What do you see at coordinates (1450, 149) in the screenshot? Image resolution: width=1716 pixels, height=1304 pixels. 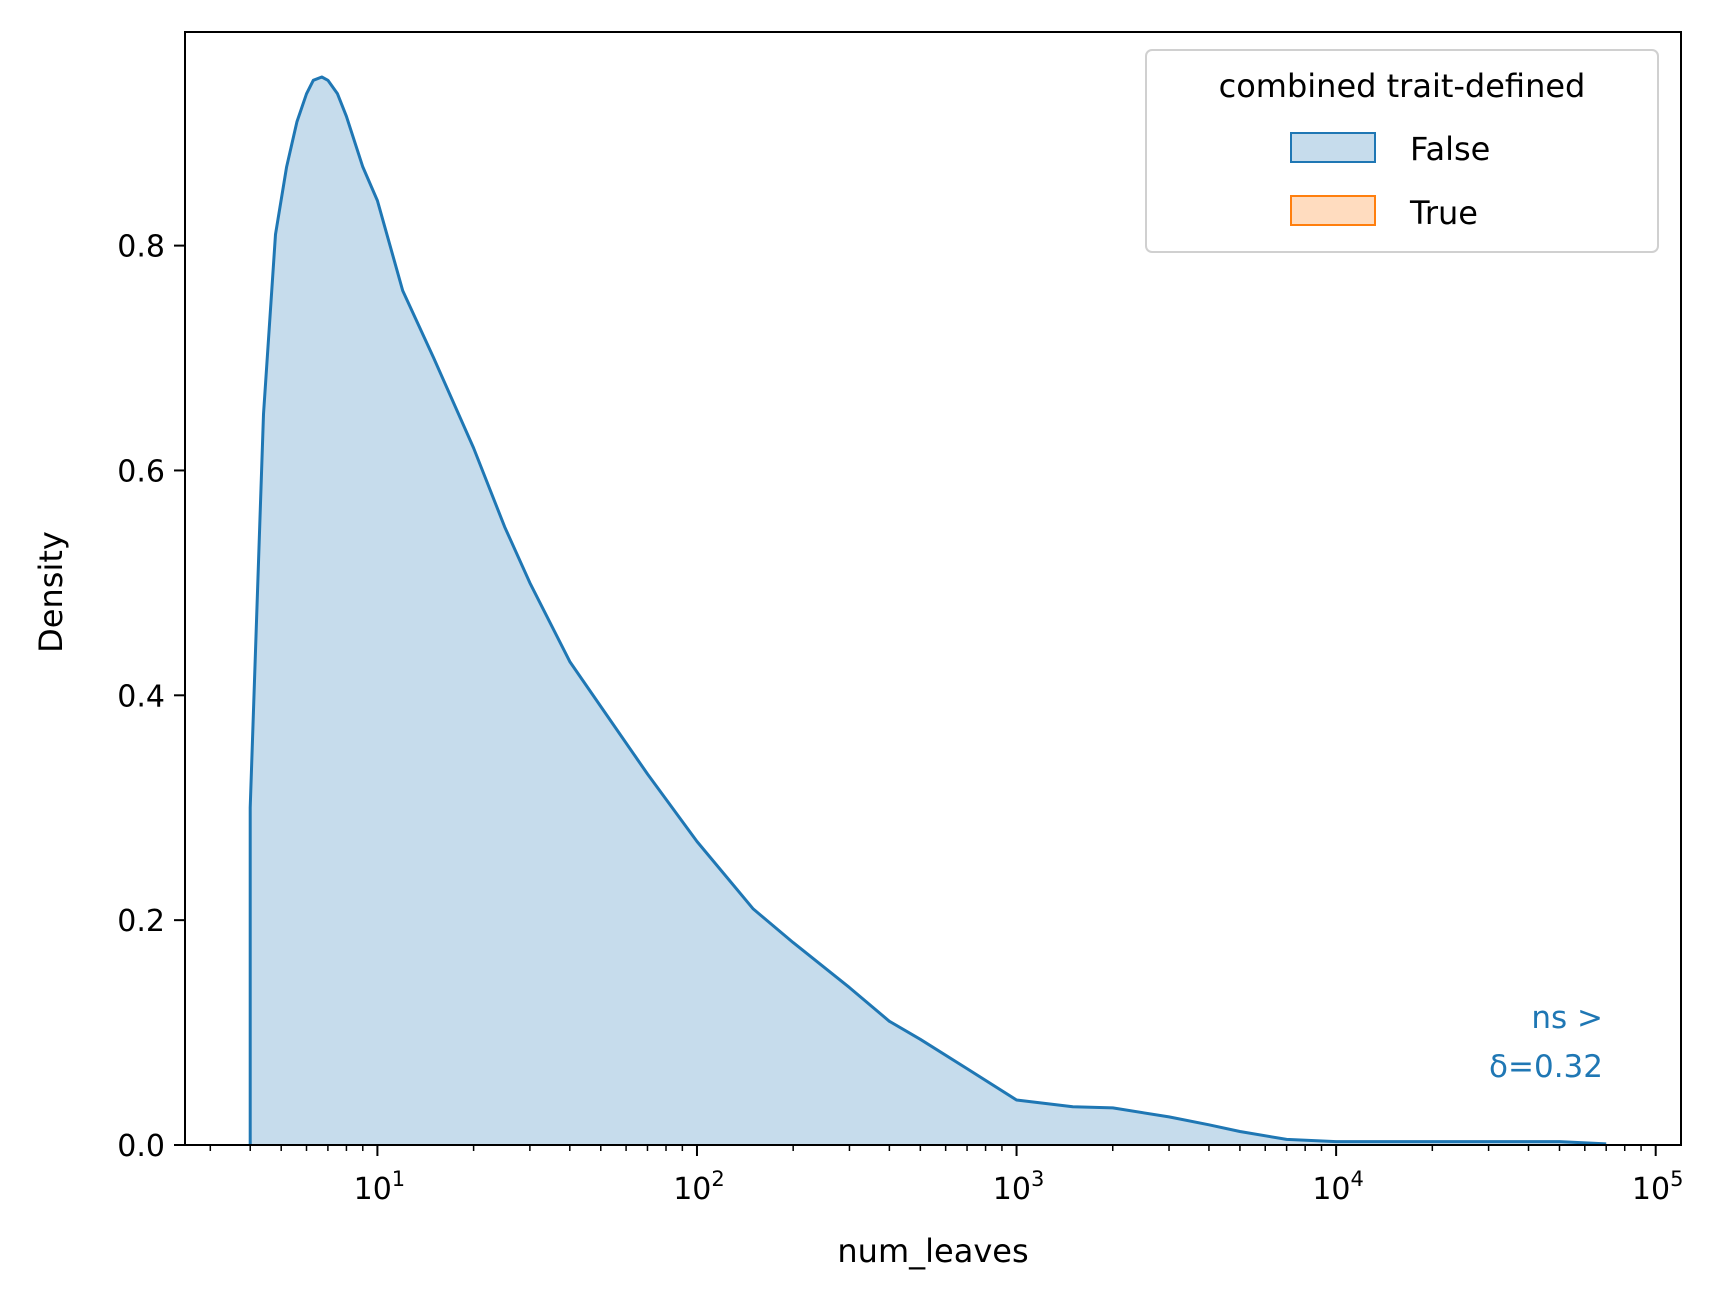 I see `legend-label-false: False` at bounding box center [1450, 149].